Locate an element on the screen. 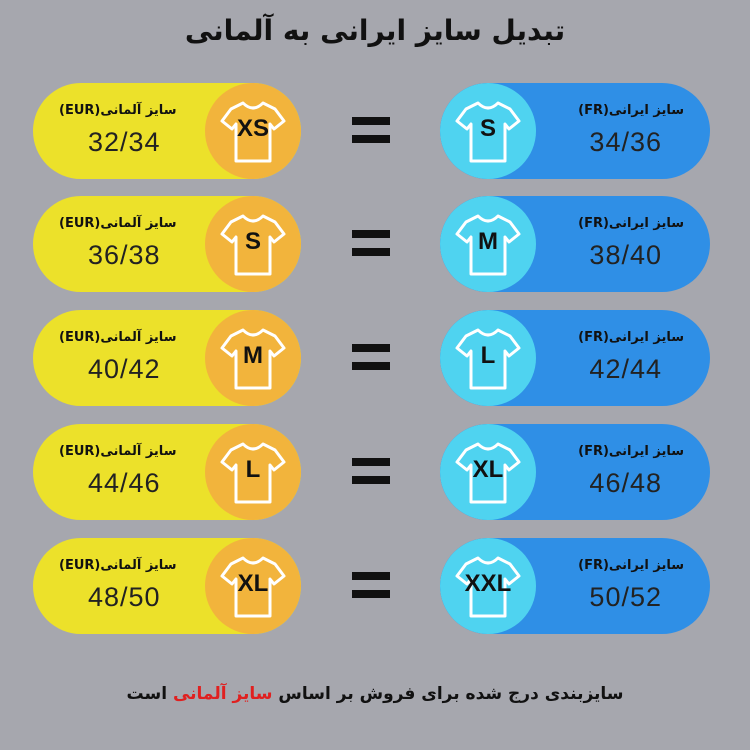 The width and height of the screenshot is (750, 750). german-size-badge: L is located at coordinates (253, 472).